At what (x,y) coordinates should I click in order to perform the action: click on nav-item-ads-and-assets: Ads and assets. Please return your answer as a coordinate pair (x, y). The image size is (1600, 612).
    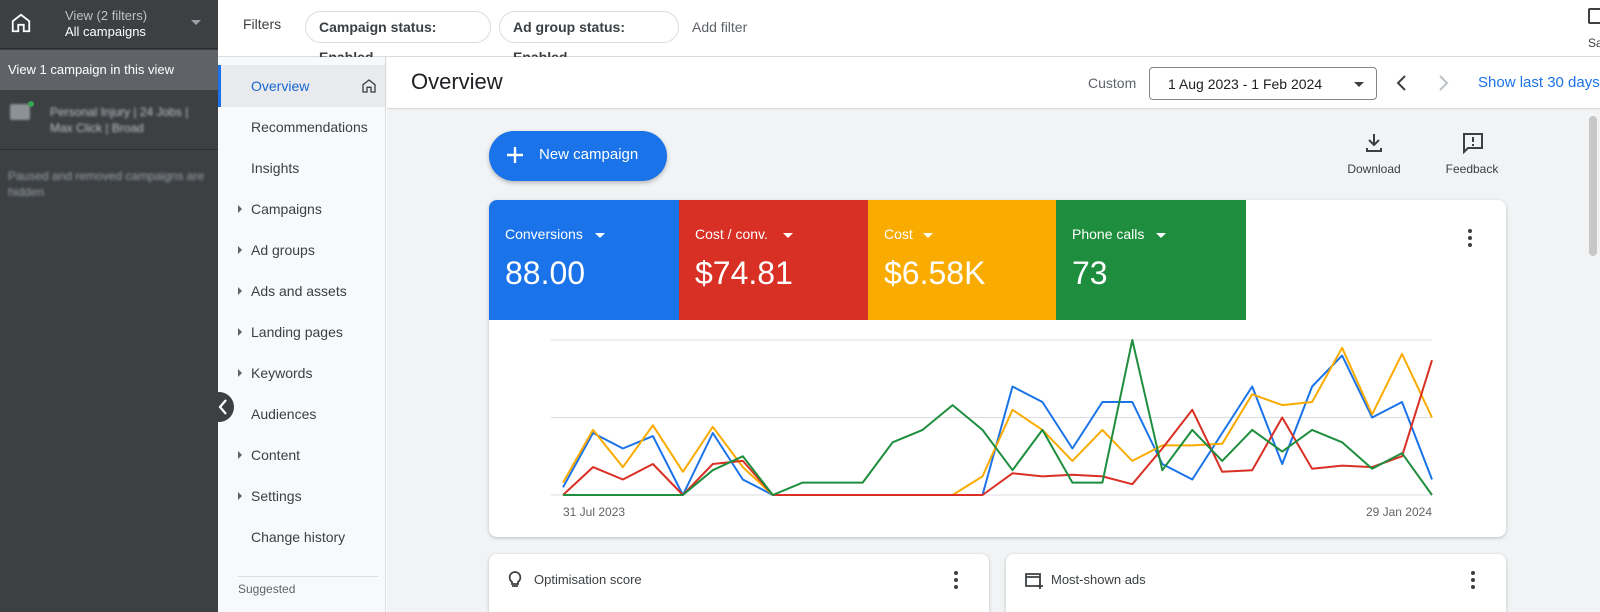
    Looking at the image, I should click on (301, 291).